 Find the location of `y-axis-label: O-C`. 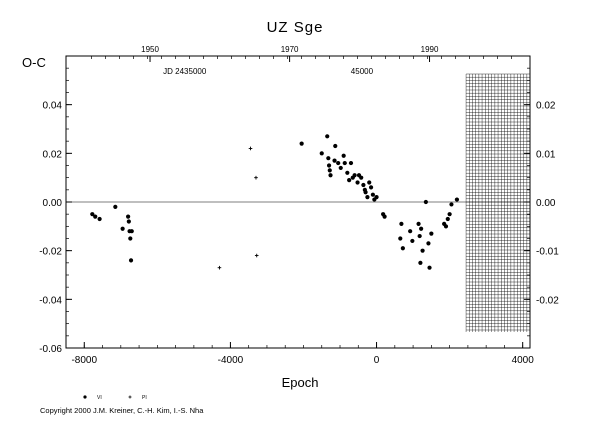

y-axis-label: O-C is located at coordinates (34, 62).